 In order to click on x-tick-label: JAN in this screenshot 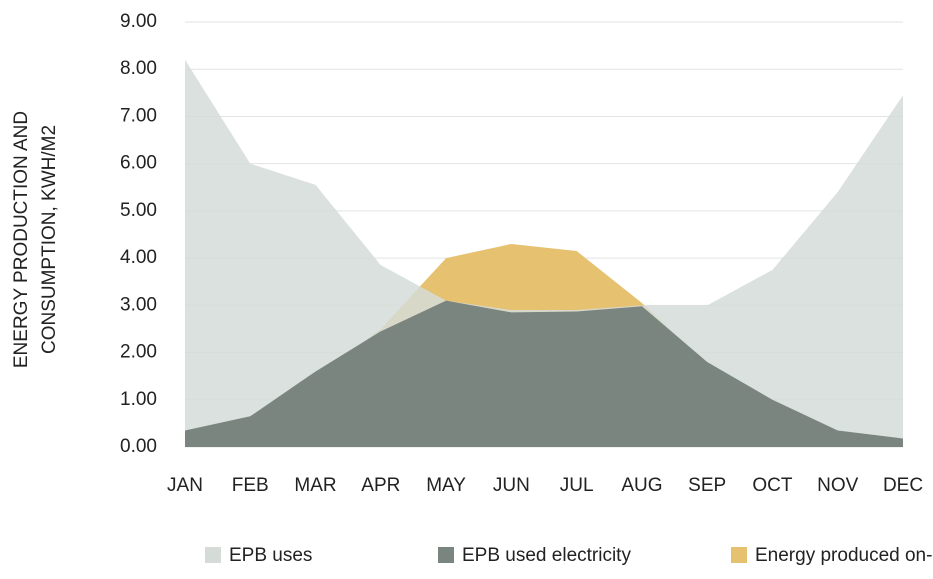, I will do `click(185, 485)`.